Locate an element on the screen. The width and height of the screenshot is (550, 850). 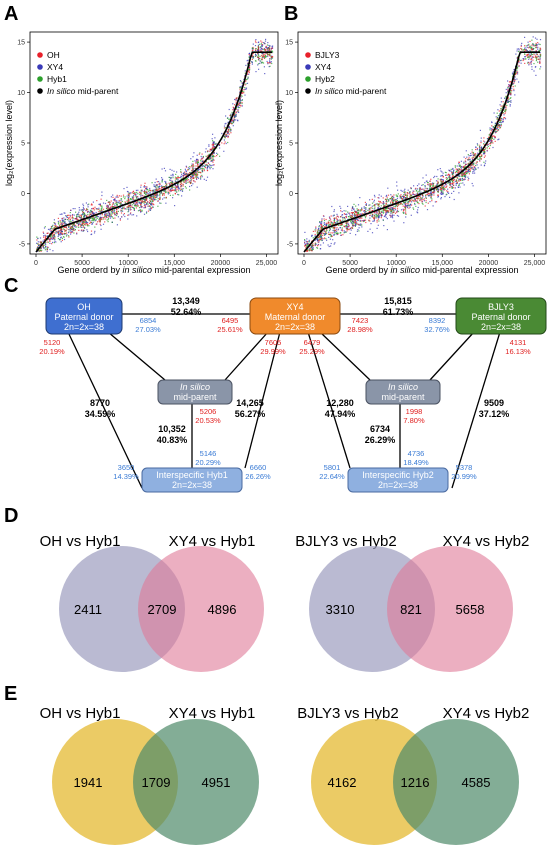
y-tick-label: 0 is located at coordinates (23, 194).